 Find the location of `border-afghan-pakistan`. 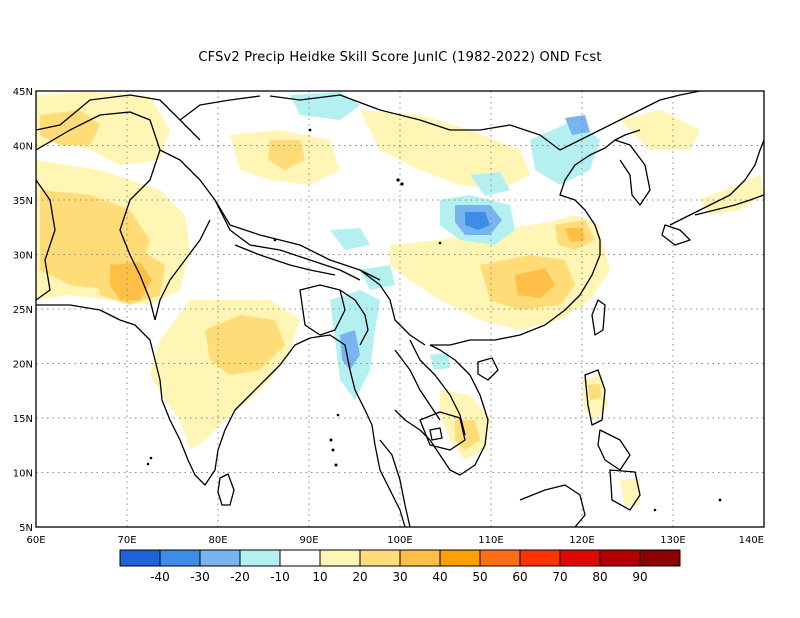

border-afghan-pakistan is located at coordinates (98, 216).